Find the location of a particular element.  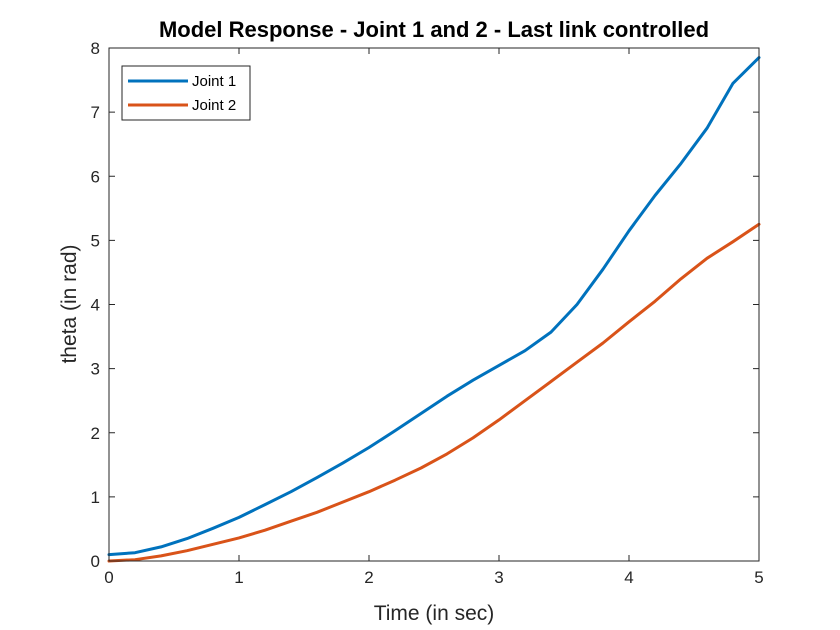

x-tick-label: 4 is located at coordinates (628, 577).